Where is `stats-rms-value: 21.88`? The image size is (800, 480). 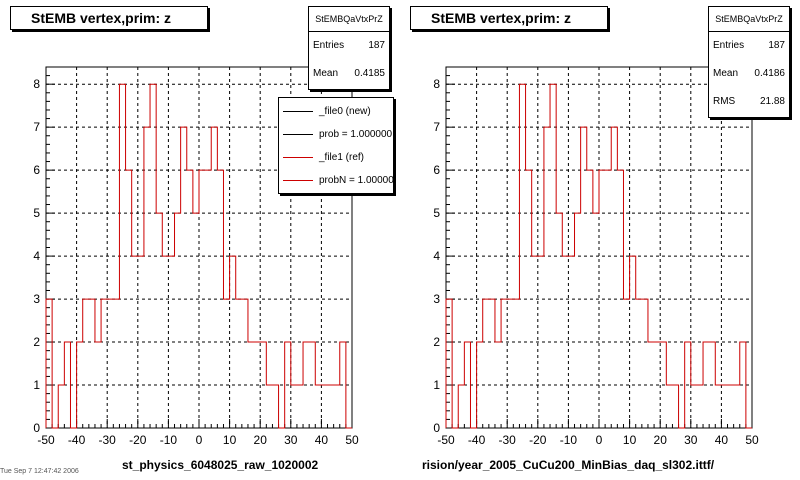
stats-rms-value: 21.88 is located at coordinates (772, 101).